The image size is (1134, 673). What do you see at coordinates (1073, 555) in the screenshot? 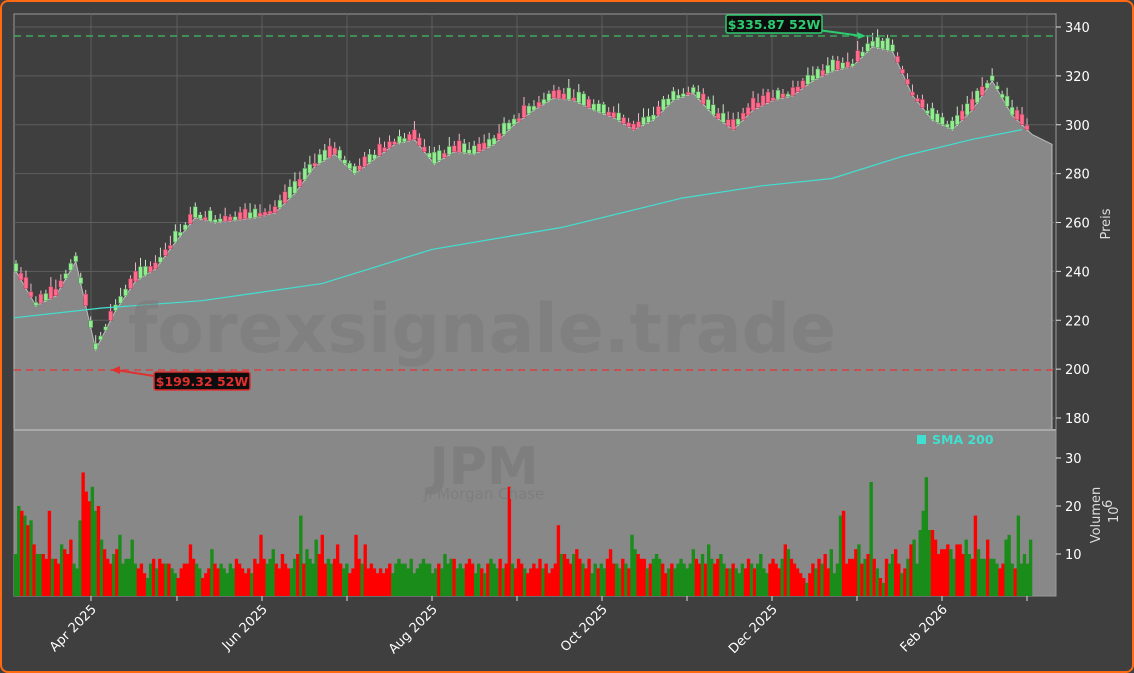
I see `volume-tick-label: 10` at bounding box center [1073, 555].